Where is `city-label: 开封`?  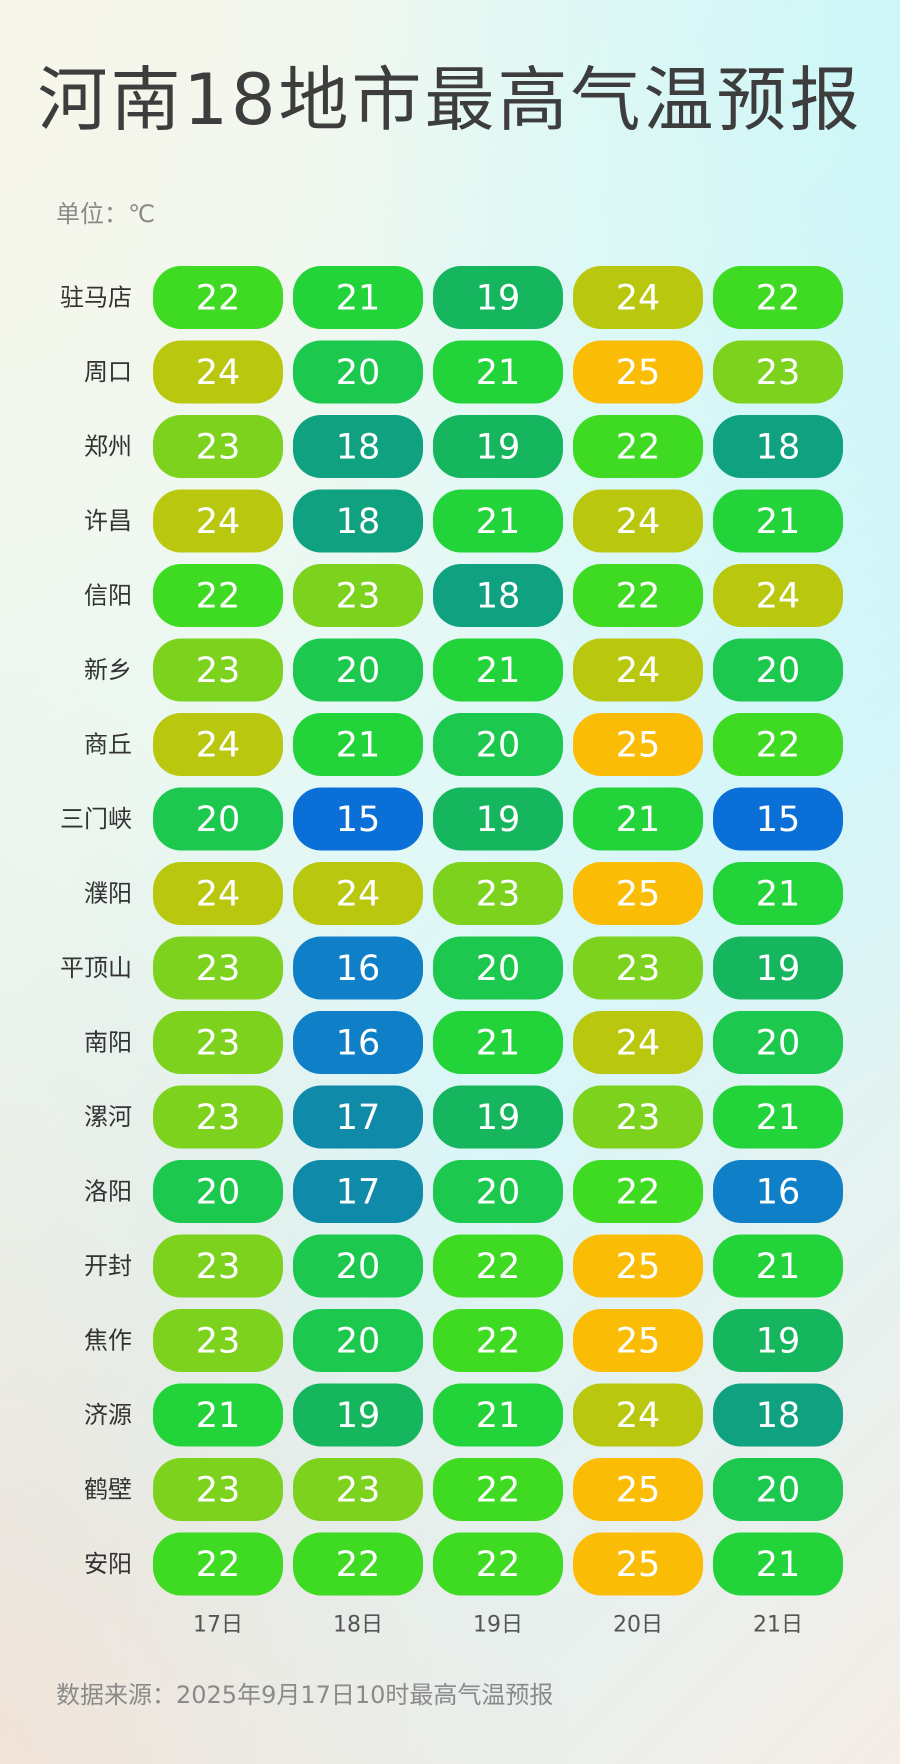
city-label: 开封 is located at coordinates (108, 1266).